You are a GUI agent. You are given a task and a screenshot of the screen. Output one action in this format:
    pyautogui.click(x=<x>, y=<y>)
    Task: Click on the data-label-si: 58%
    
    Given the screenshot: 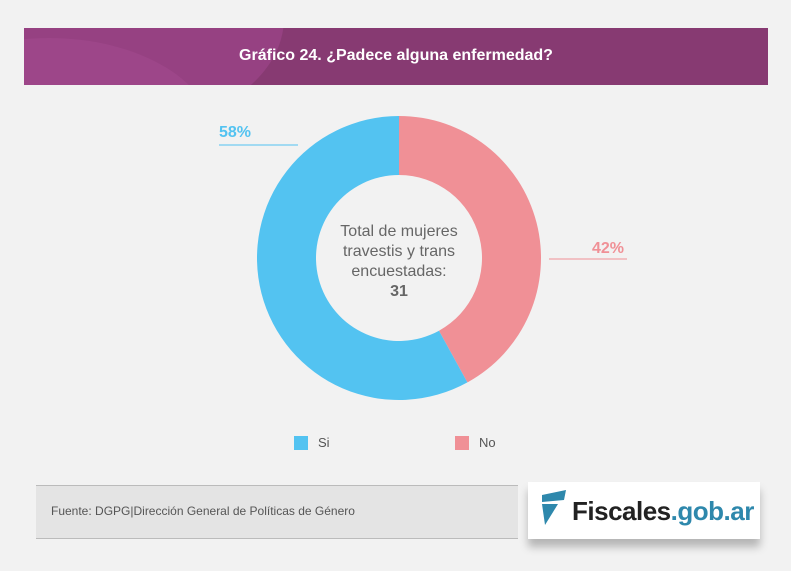 What is the action you would take?
    pyautogui.click(x=235, y=132)
    